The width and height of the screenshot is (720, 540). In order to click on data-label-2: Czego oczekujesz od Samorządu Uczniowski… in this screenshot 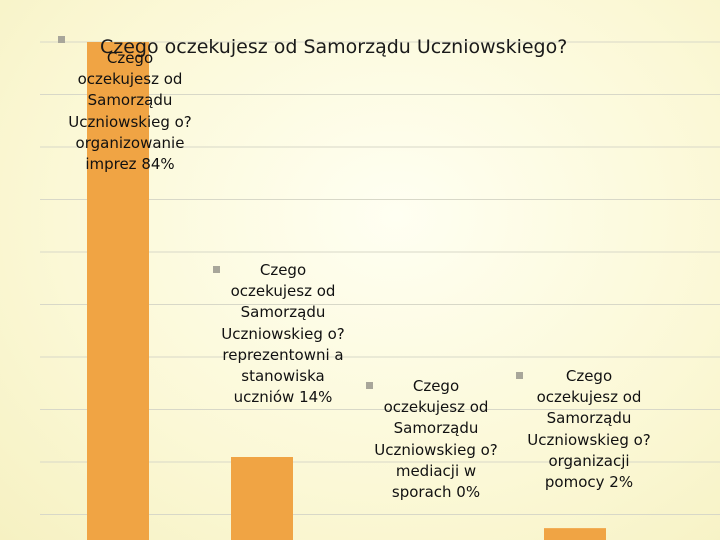, I will do `click(283, 334)`.